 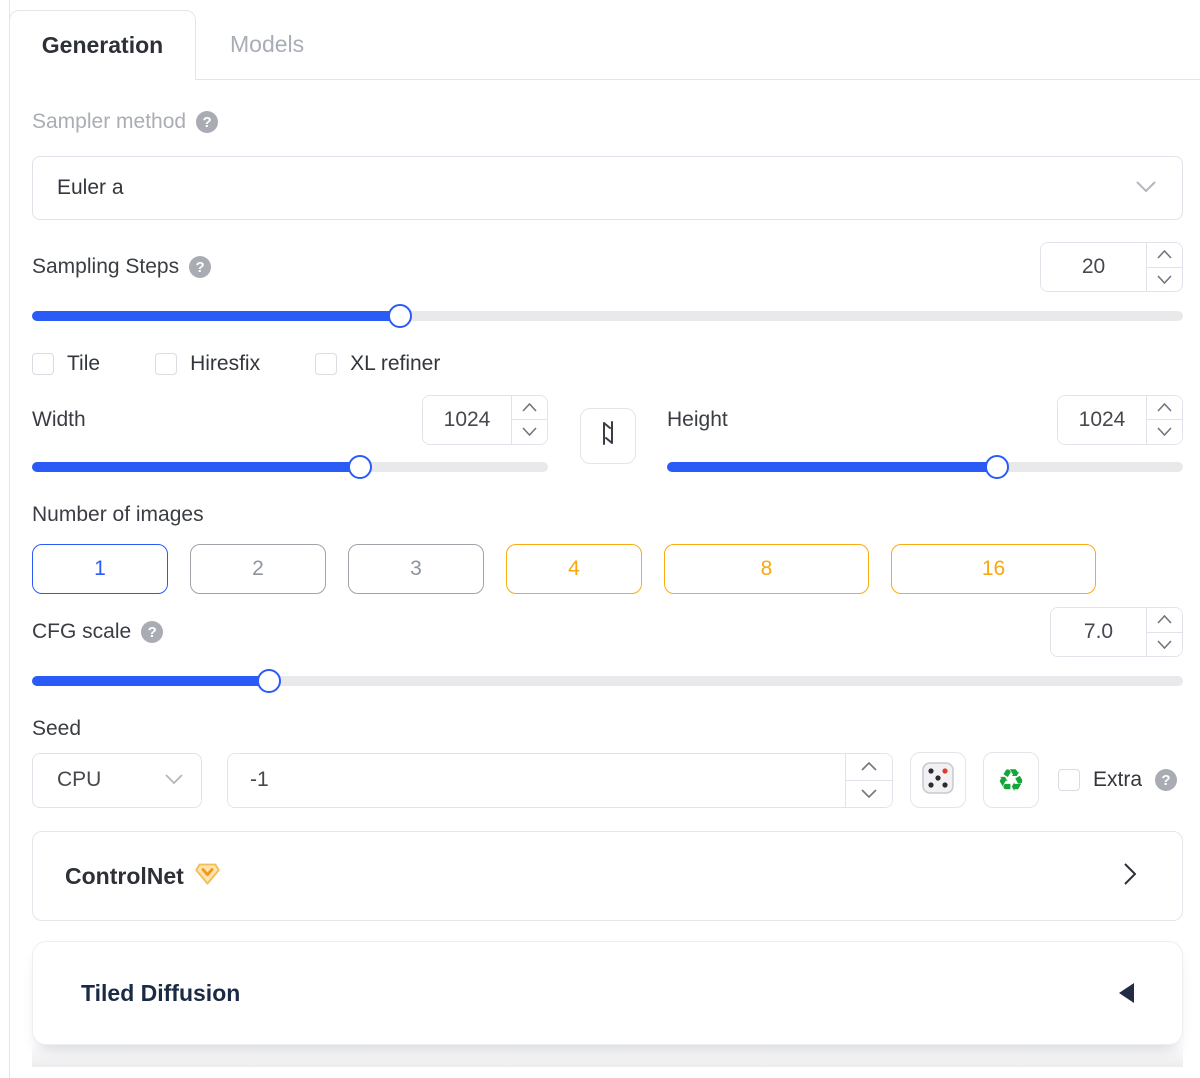 What do you see at coordinates (106, 266) in the screenshot?
I see `sampling-steps-label: Sampling Steps` at bounding box center [106, 266].